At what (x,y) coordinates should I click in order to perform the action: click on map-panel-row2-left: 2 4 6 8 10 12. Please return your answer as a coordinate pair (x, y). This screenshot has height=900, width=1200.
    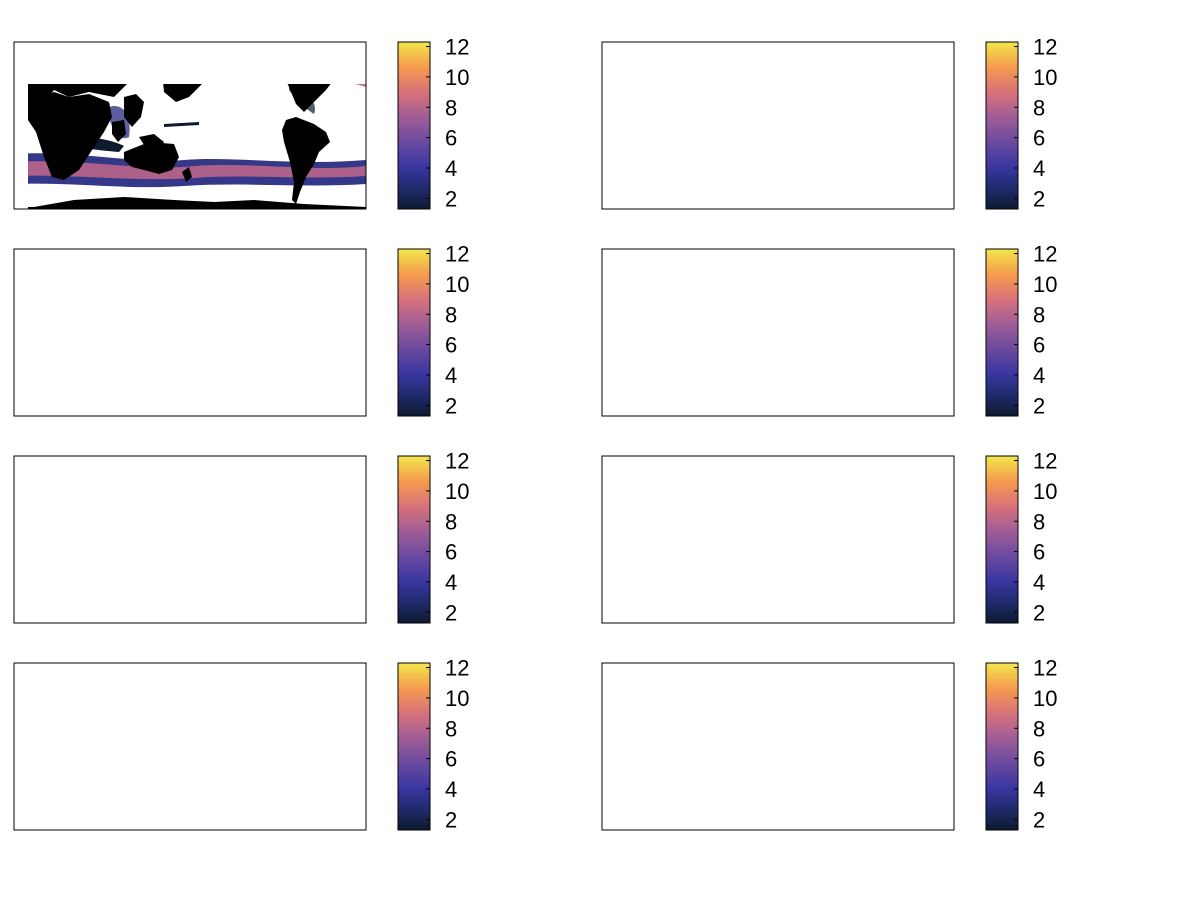
    Looking at the image, I should click on (241, 330).